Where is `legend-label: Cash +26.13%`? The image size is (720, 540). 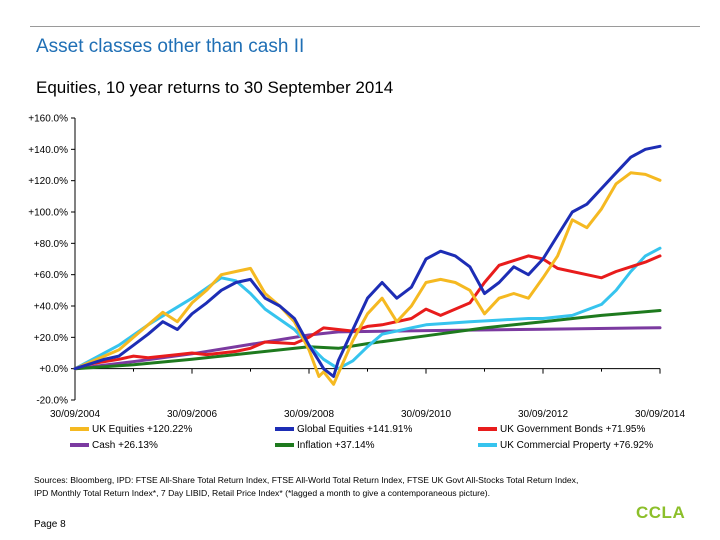 legend-label: Cash +26.13% is located at coordinates (125, 445).